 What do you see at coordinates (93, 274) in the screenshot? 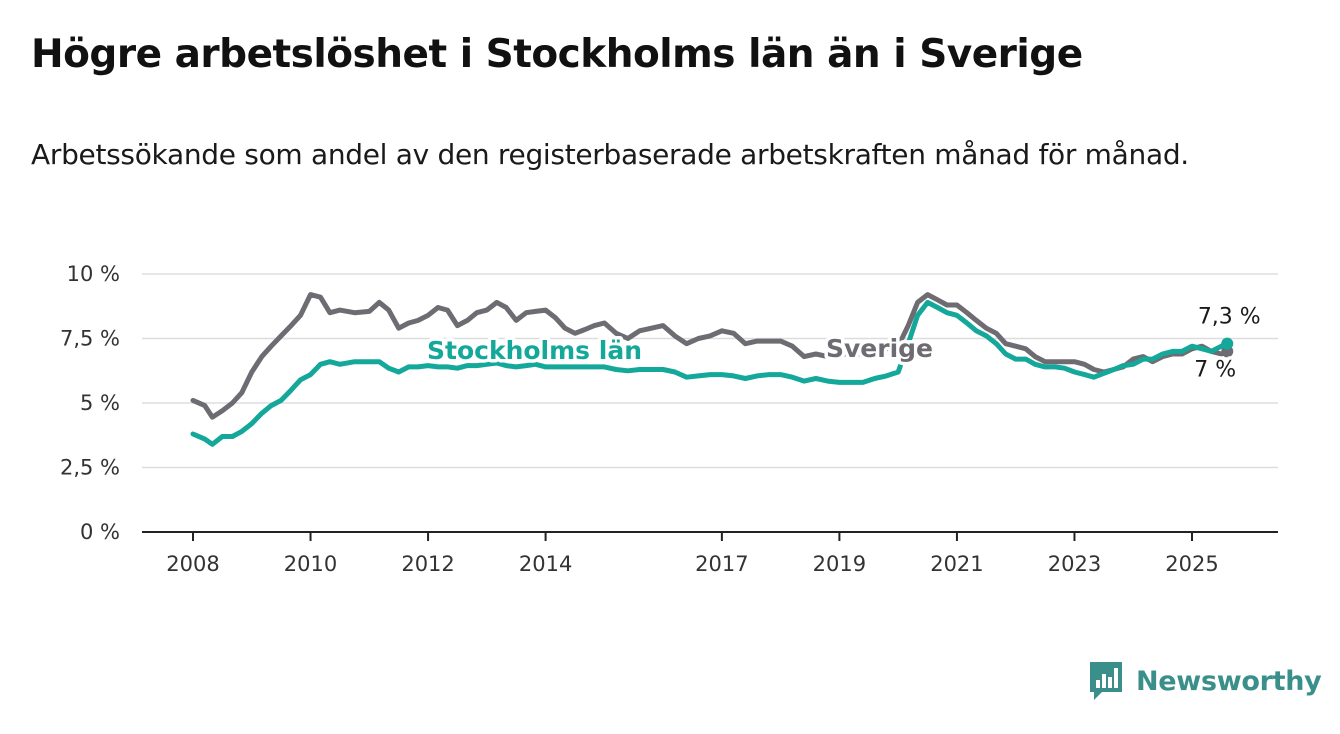
I see `y-tick-label: 10 %` at bounding box center [93, 274].